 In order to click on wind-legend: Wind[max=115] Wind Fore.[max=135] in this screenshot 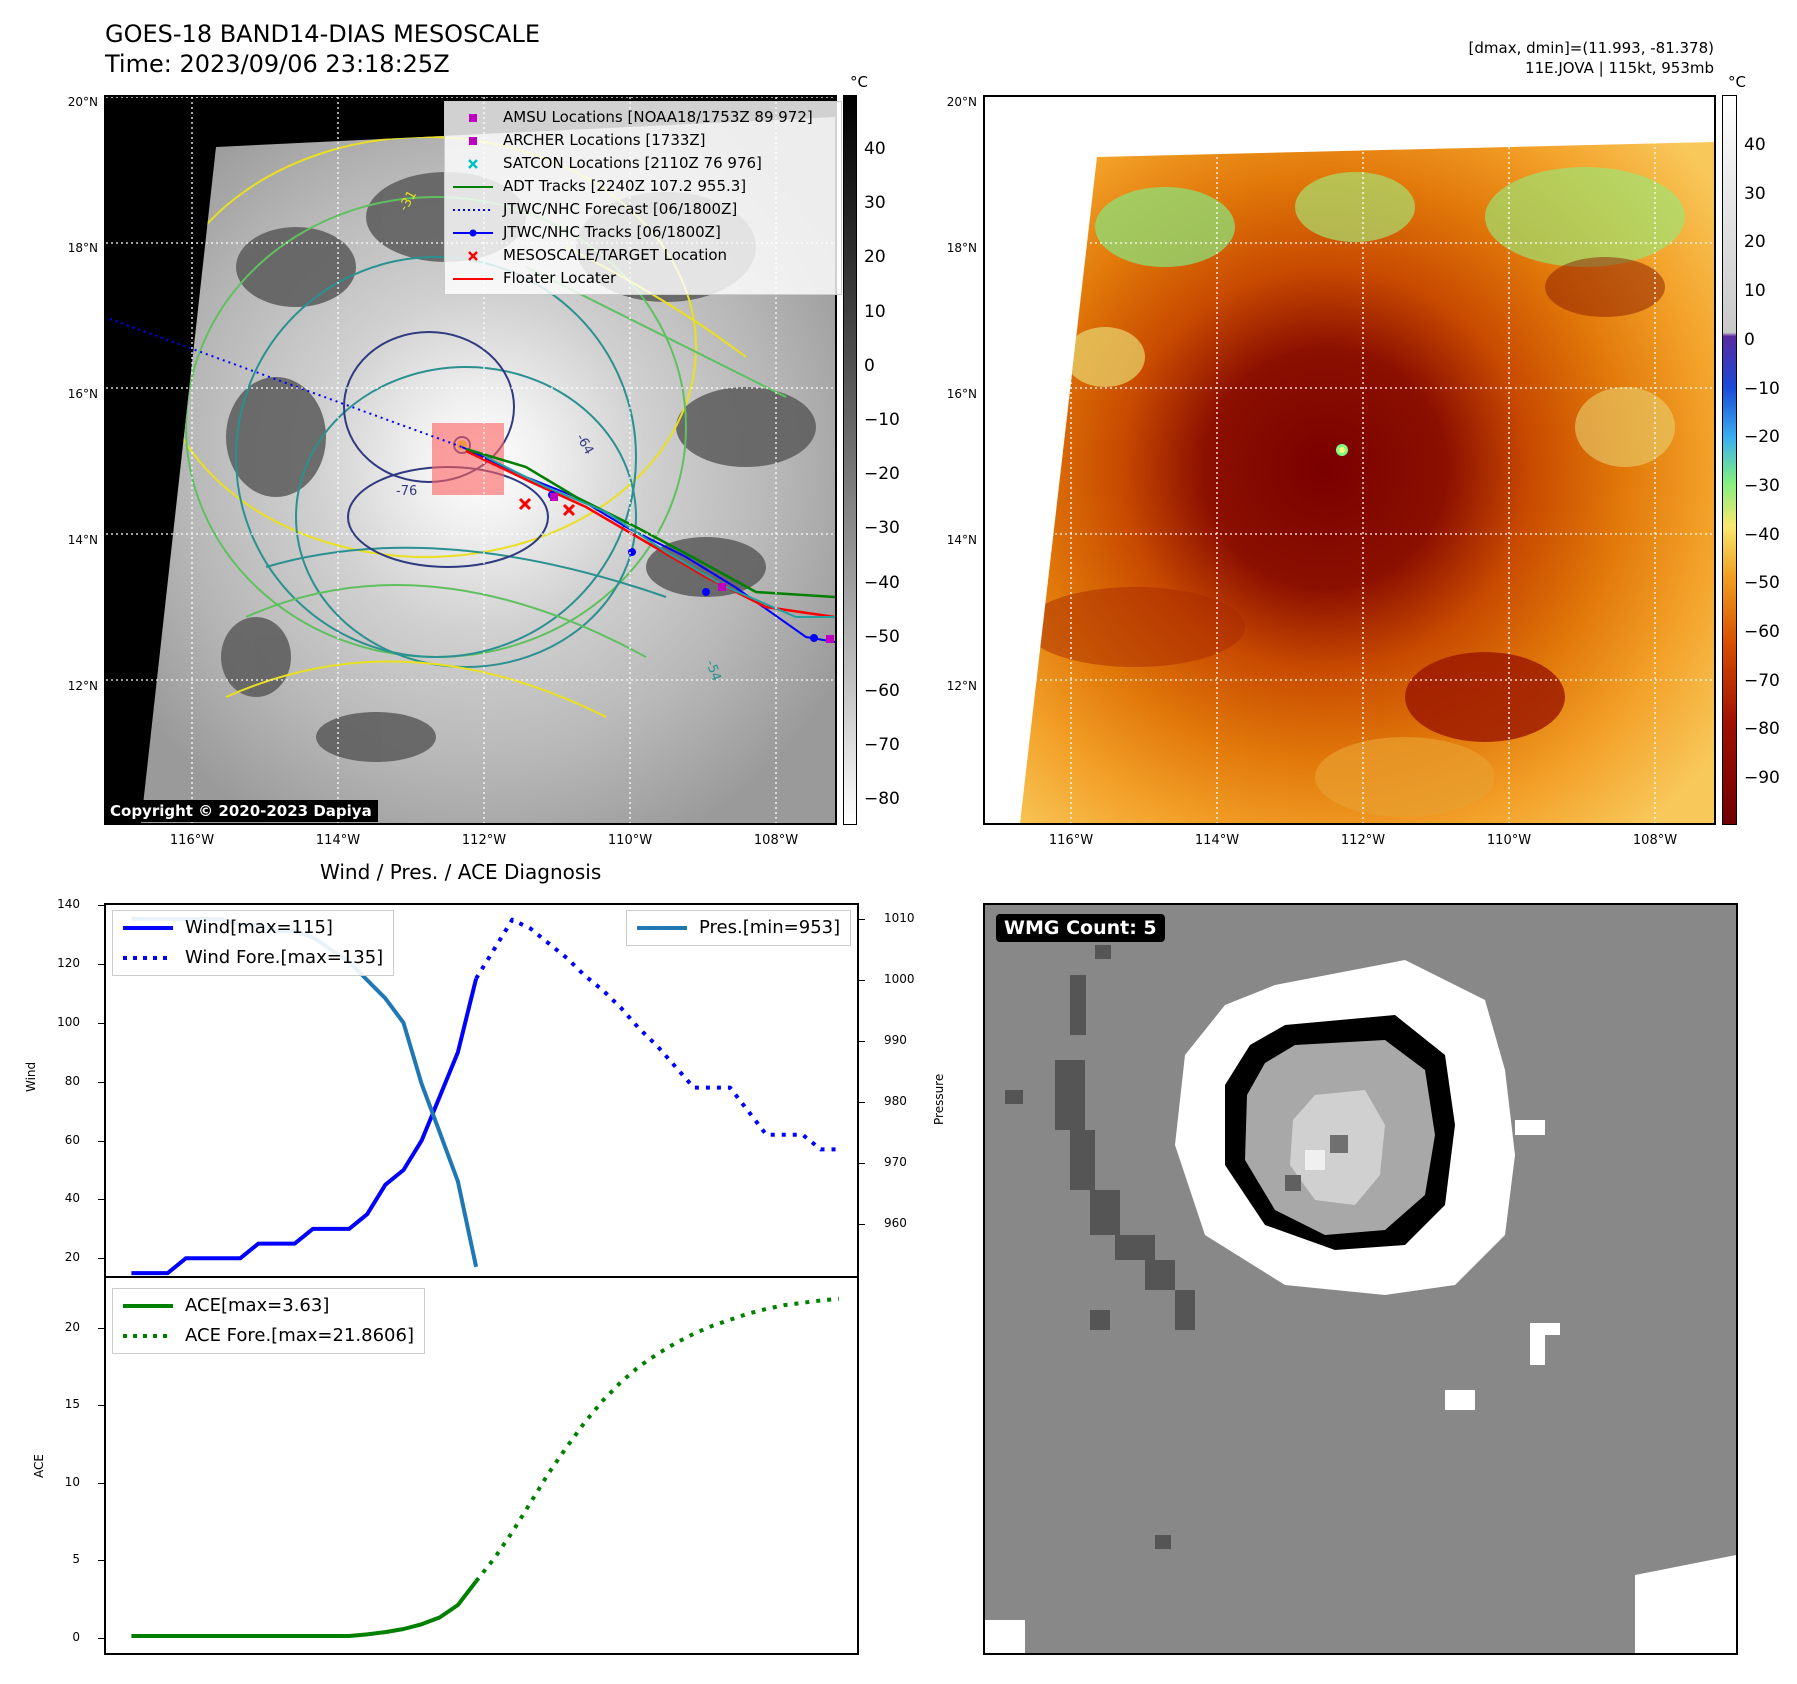, I will do `click(253, 943)`.